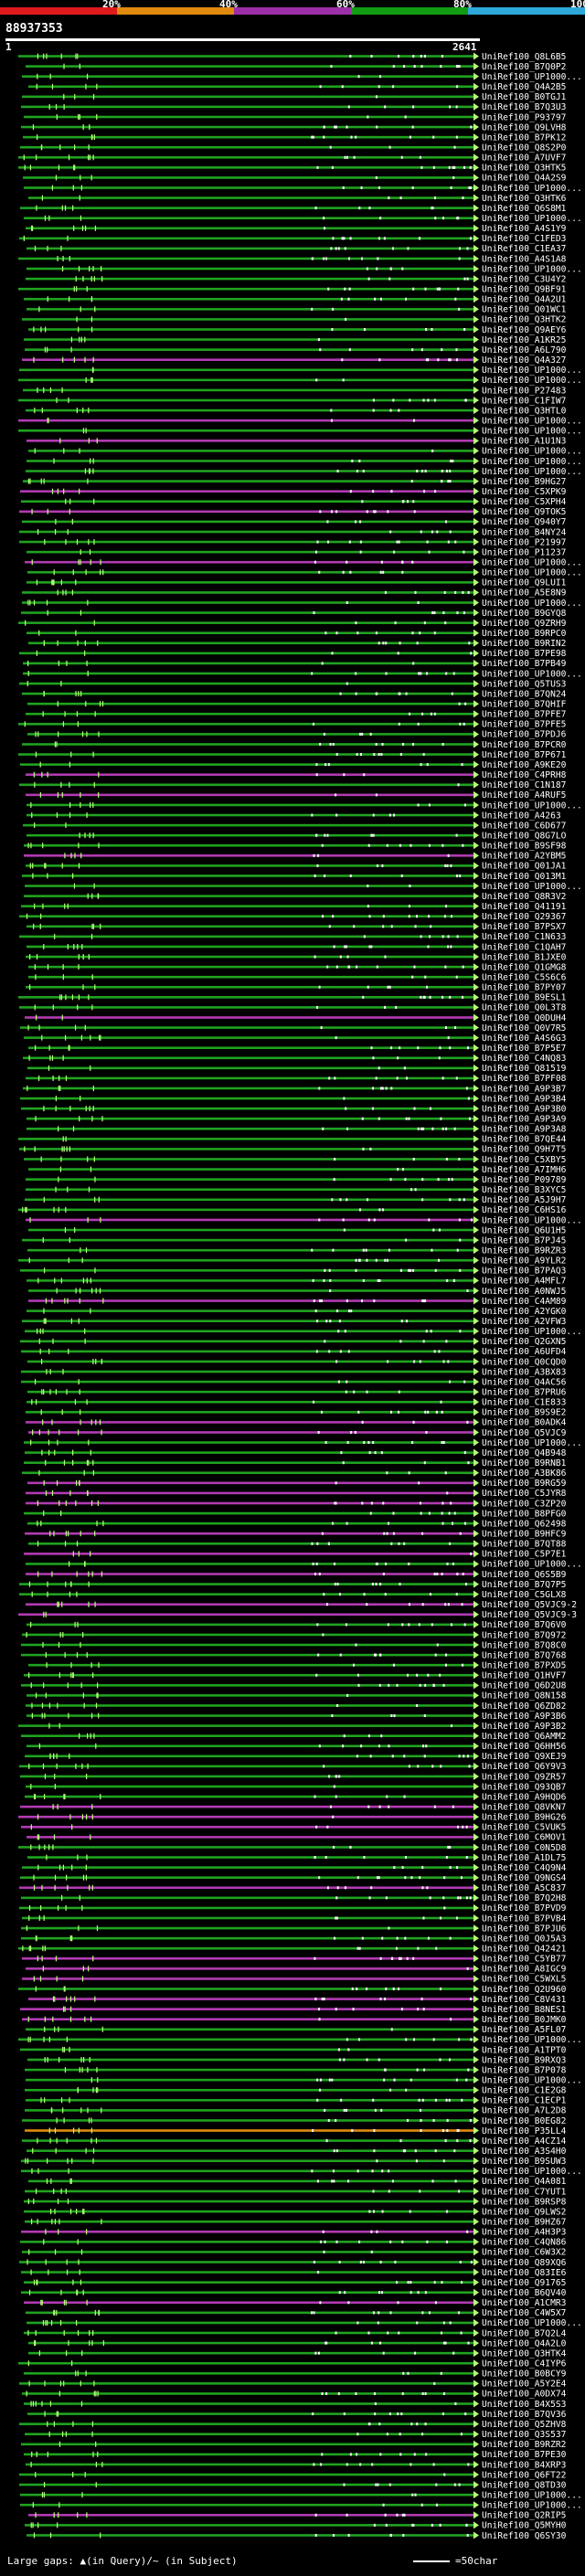 This screenshot has width=585, height=2576. I want to click on row-label: UniRef100_B8PFG0, so click(524, 1514).